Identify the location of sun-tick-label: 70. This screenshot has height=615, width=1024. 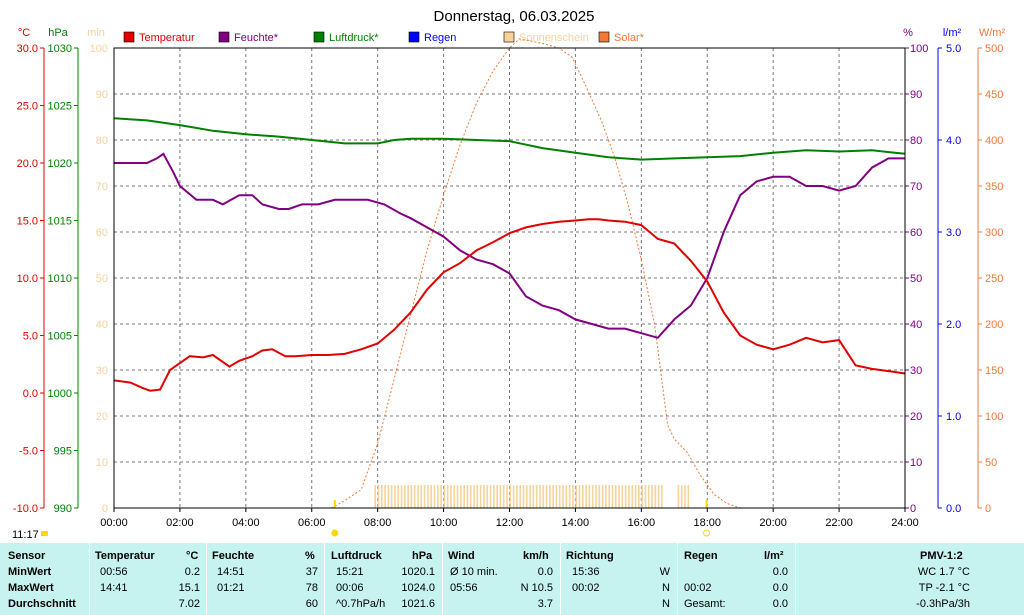
(102, 187).